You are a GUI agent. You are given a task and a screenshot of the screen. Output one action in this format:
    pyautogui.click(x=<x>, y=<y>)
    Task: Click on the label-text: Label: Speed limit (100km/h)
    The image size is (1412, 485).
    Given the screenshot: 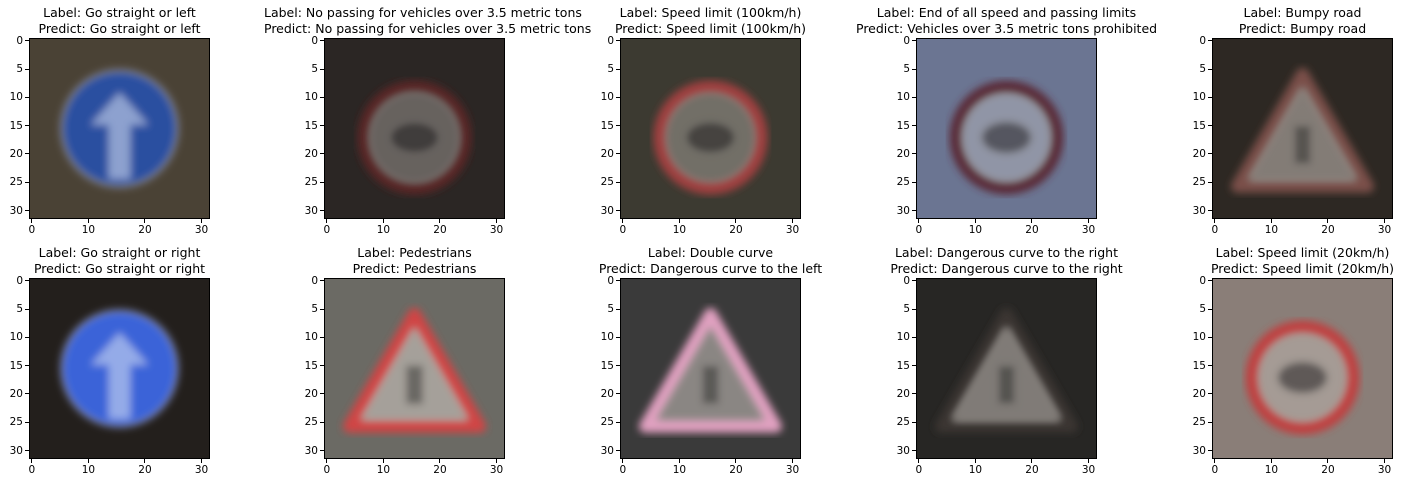 What is the action you would take?
    pyautogui.click(x=710, y=12)
    